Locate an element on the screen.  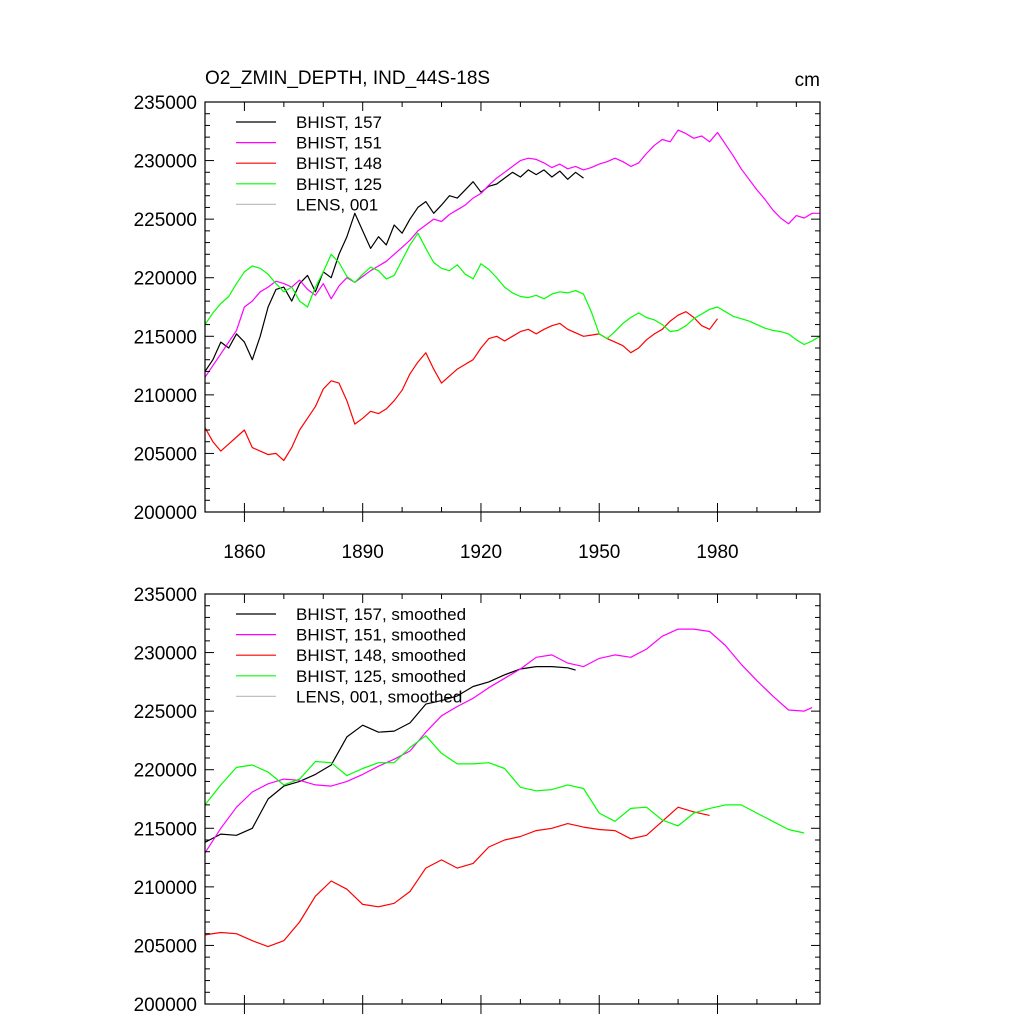
legend-label: BHIST, 148 is located at coordinates (339, 163).